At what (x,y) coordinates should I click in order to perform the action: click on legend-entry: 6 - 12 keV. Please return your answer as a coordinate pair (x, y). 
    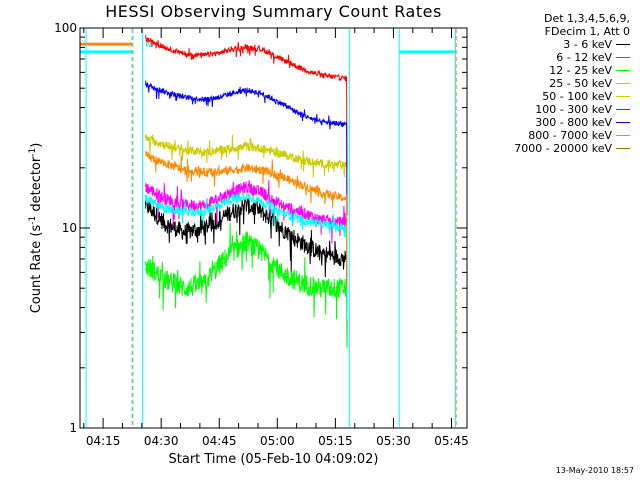
    Looking at the image, I should click on (558, 57).